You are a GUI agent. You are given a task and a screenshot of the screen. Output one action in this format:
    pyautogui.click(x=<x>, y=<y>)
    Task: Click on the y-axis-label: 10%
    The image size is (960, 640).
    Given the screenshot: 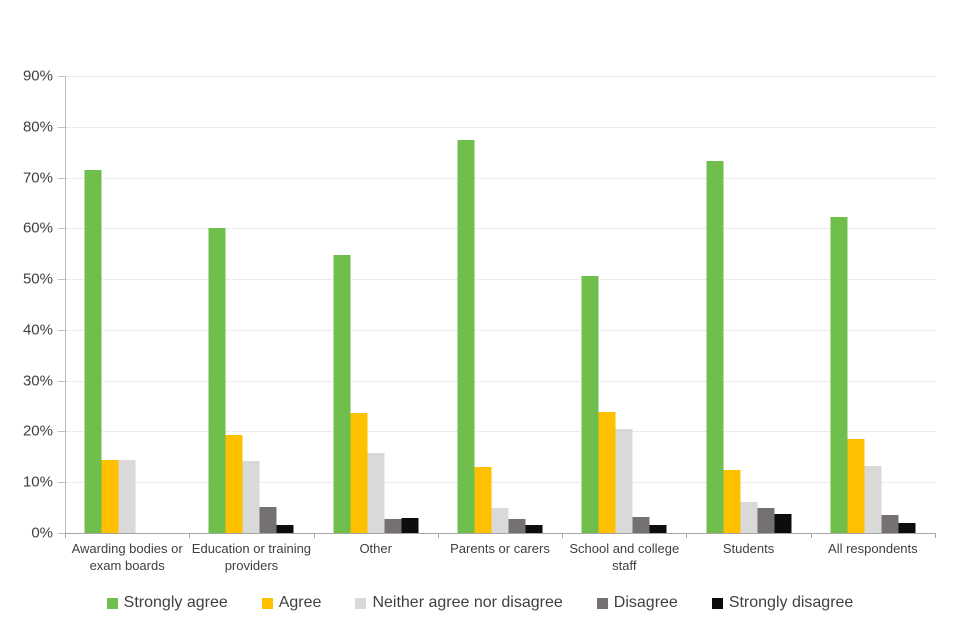 What is the action you would take?
    pyautogui.click(x=37, y=482)
    